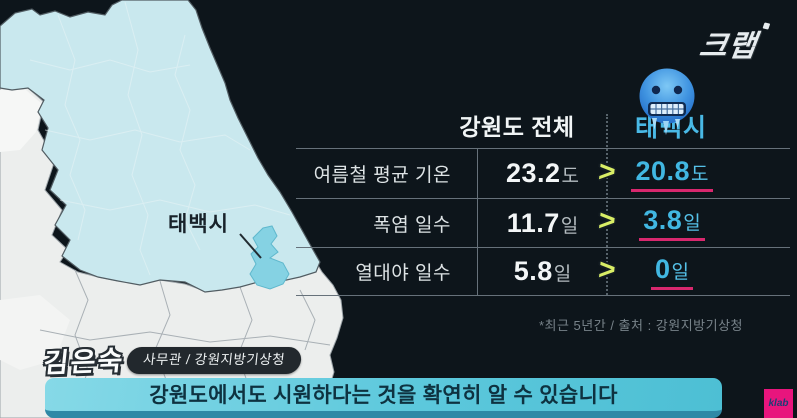 This screenshot has height=418, width=797. I want to click on channel-logo: 크랩, so click(733, 43).